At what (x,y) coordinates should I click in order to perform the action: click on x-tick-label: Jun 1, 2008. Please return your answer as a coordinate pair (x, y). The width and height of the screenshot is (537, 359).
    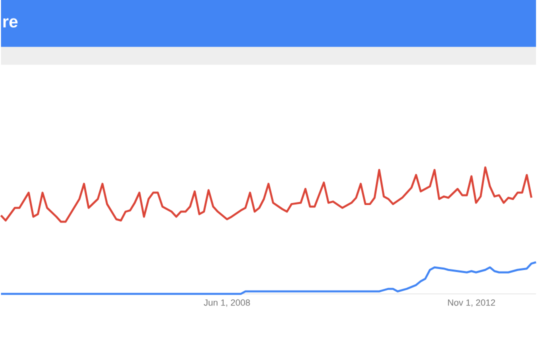
    Looking at the image, I should click on (227, 303).